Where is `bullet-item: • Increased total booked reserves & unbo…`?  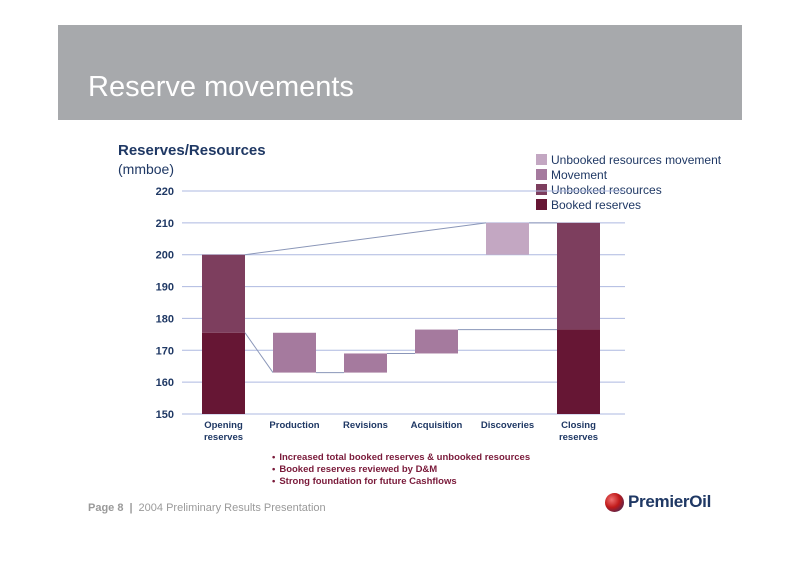 bullet-item: • Increased total booked reserves & unbo… is located at coordinates (401, 458).